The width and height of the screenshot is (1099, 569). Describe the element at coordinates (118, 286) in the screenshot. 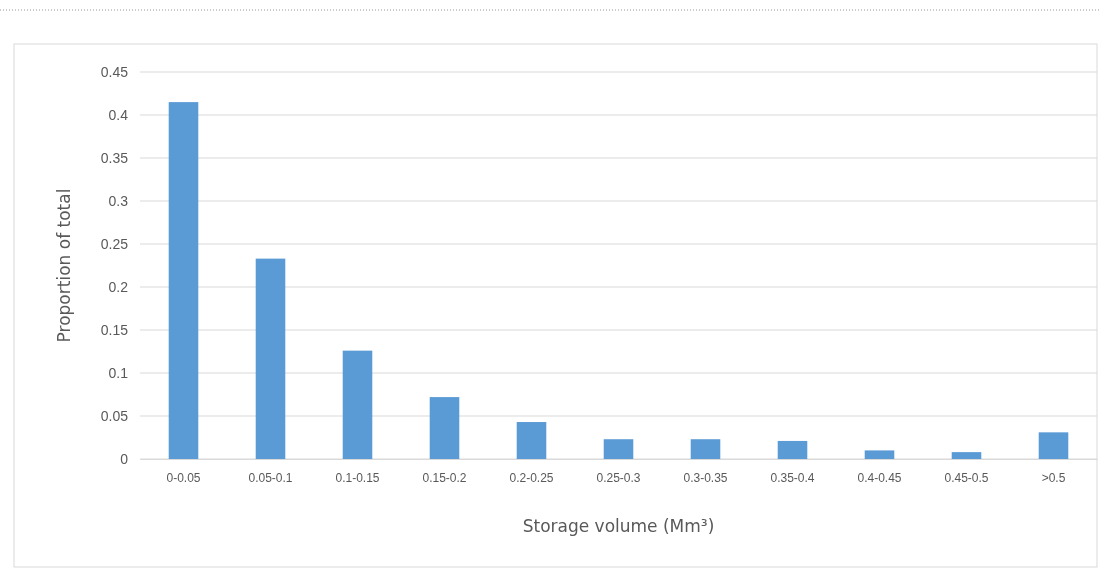

I see `y-tick-label: 0.2` at that location.